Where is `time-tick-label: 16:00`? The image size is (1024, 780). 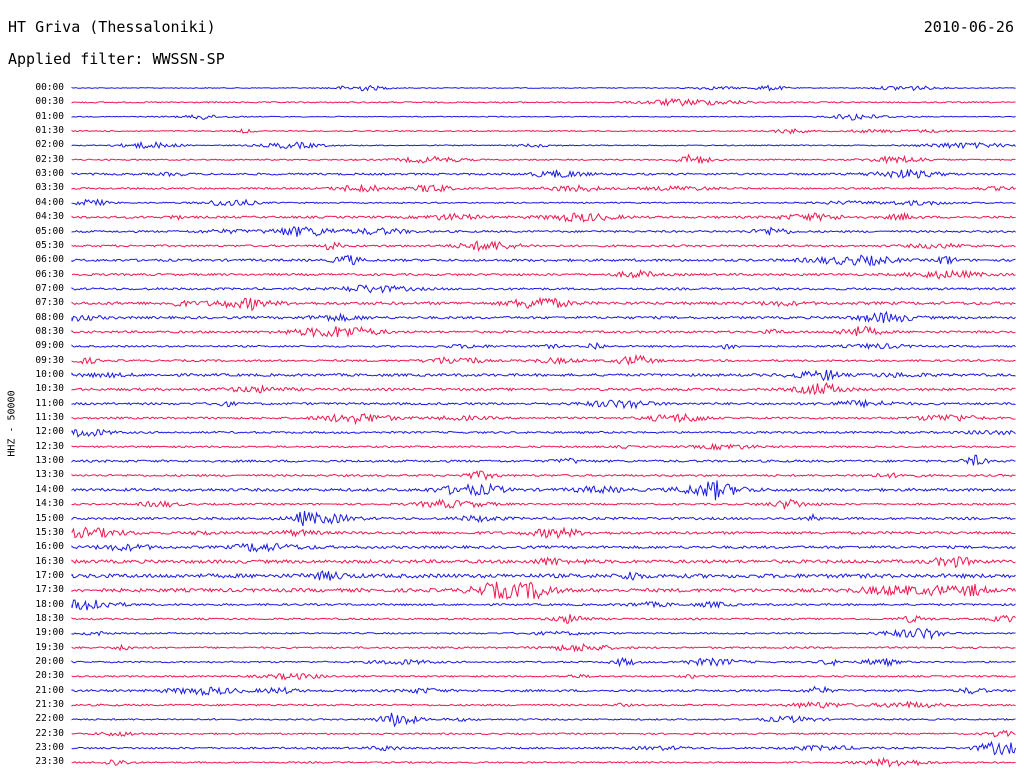 time-tick-label: 16:00 is located at coordinates (49, 547).